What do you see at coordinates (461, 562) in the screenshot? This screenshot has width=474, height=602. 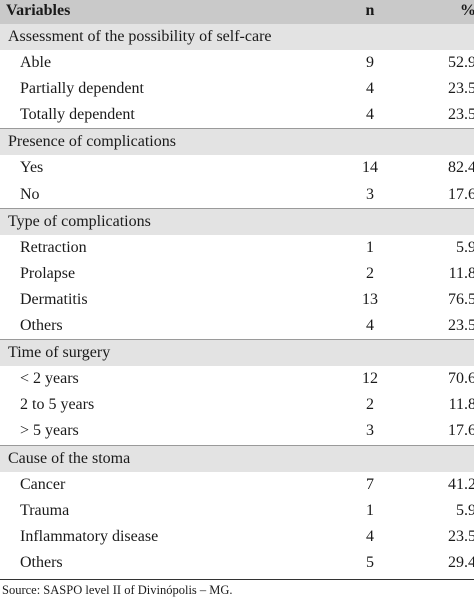 I see `row-percent: 29.4` at bounding box center [461, 562].